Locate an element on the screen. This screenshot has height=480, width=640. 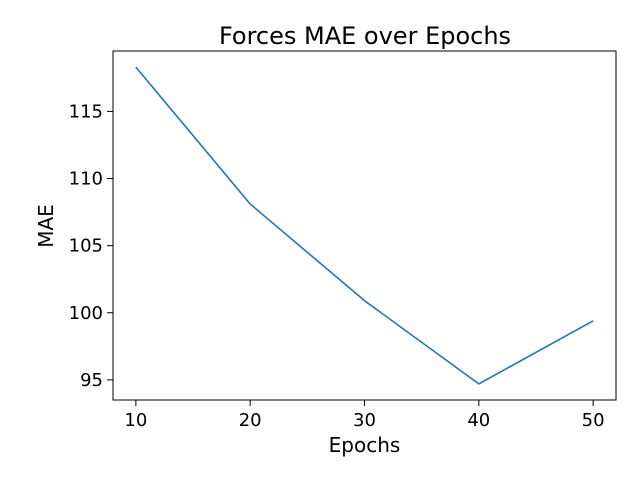
y-axis: 95 100 105 110 115 is located at coordinates (91, 246).